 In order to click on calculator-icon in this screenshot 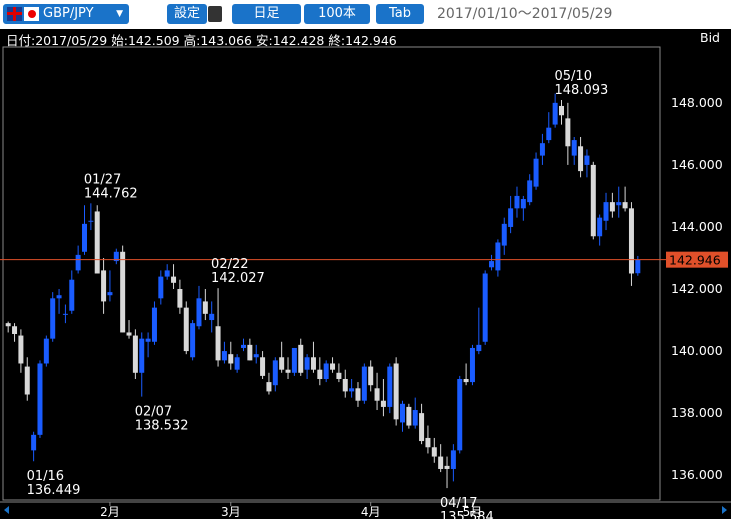, I will do `click(215, 14)`.